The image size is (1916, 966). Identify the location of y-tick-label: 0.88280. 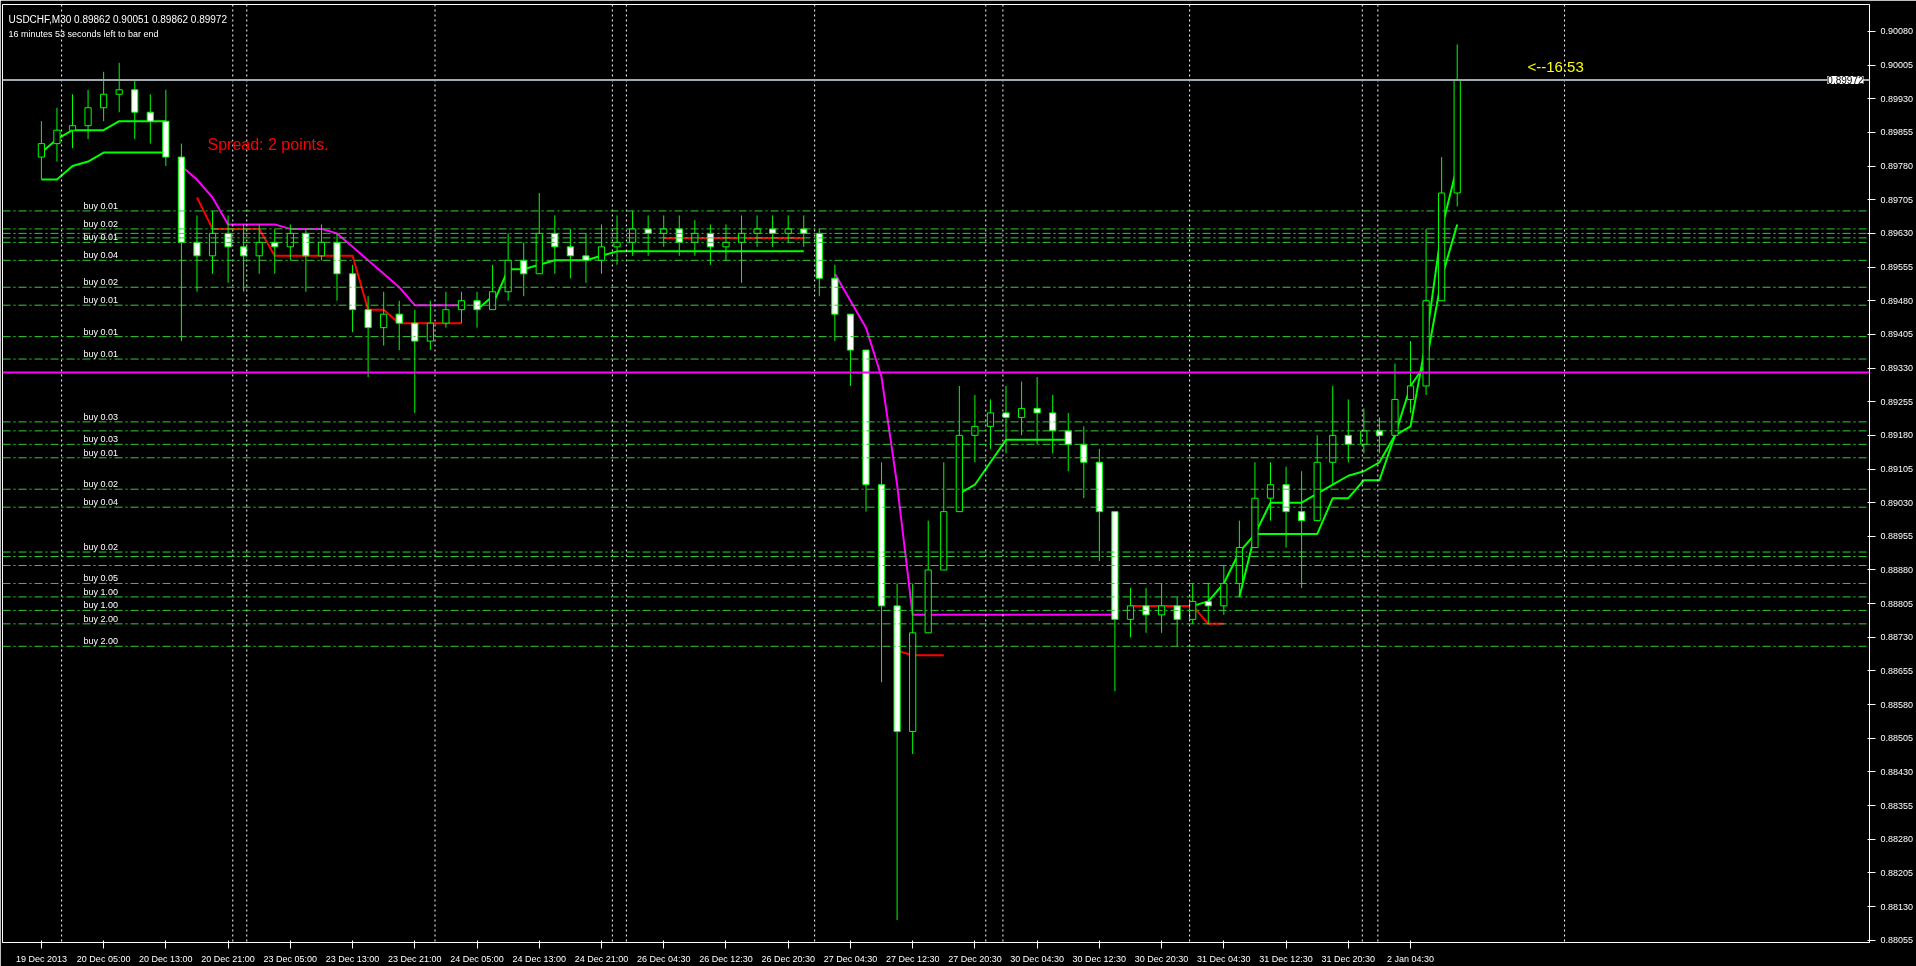
(1897, 839).